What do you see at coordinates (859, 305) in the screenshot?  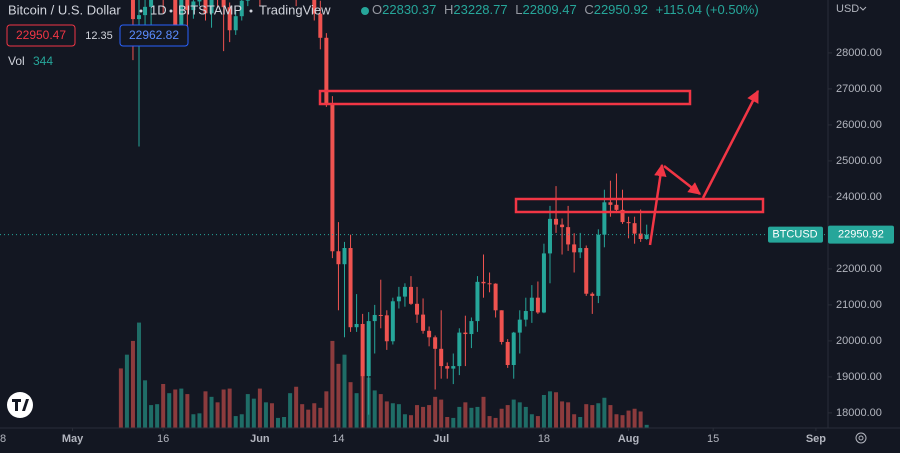 I see `y-tick-label: 21000.00` at bounding box center [859, 305].